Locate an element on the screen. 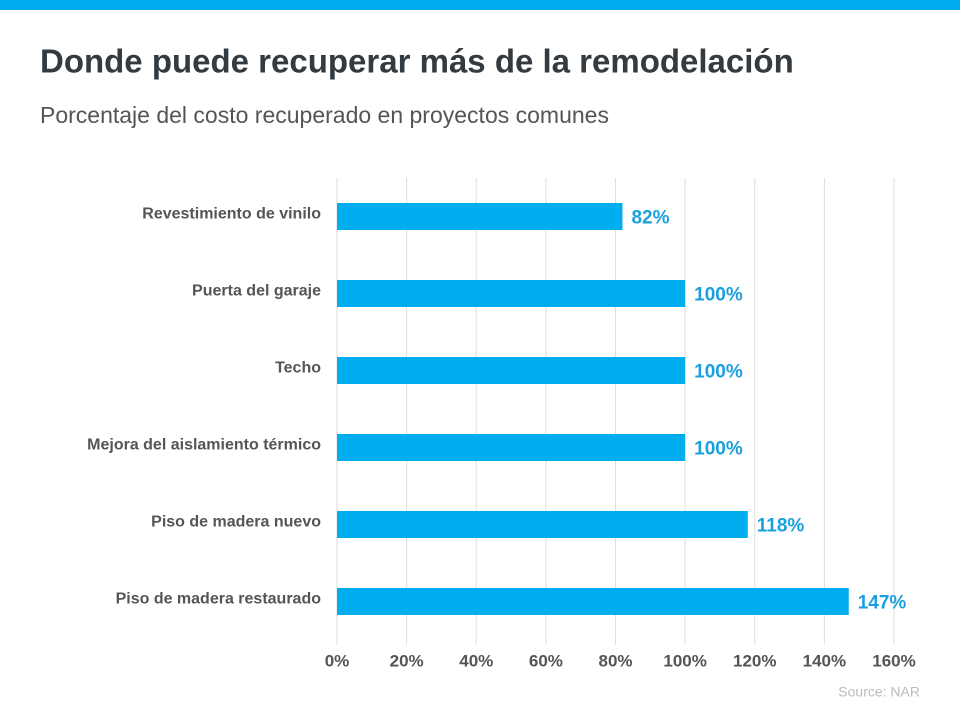 Image resolution: width=960 pixels, height=720 pixels. y-tick-label: Piso de madera nuevo is located at coordinates (236, 522).